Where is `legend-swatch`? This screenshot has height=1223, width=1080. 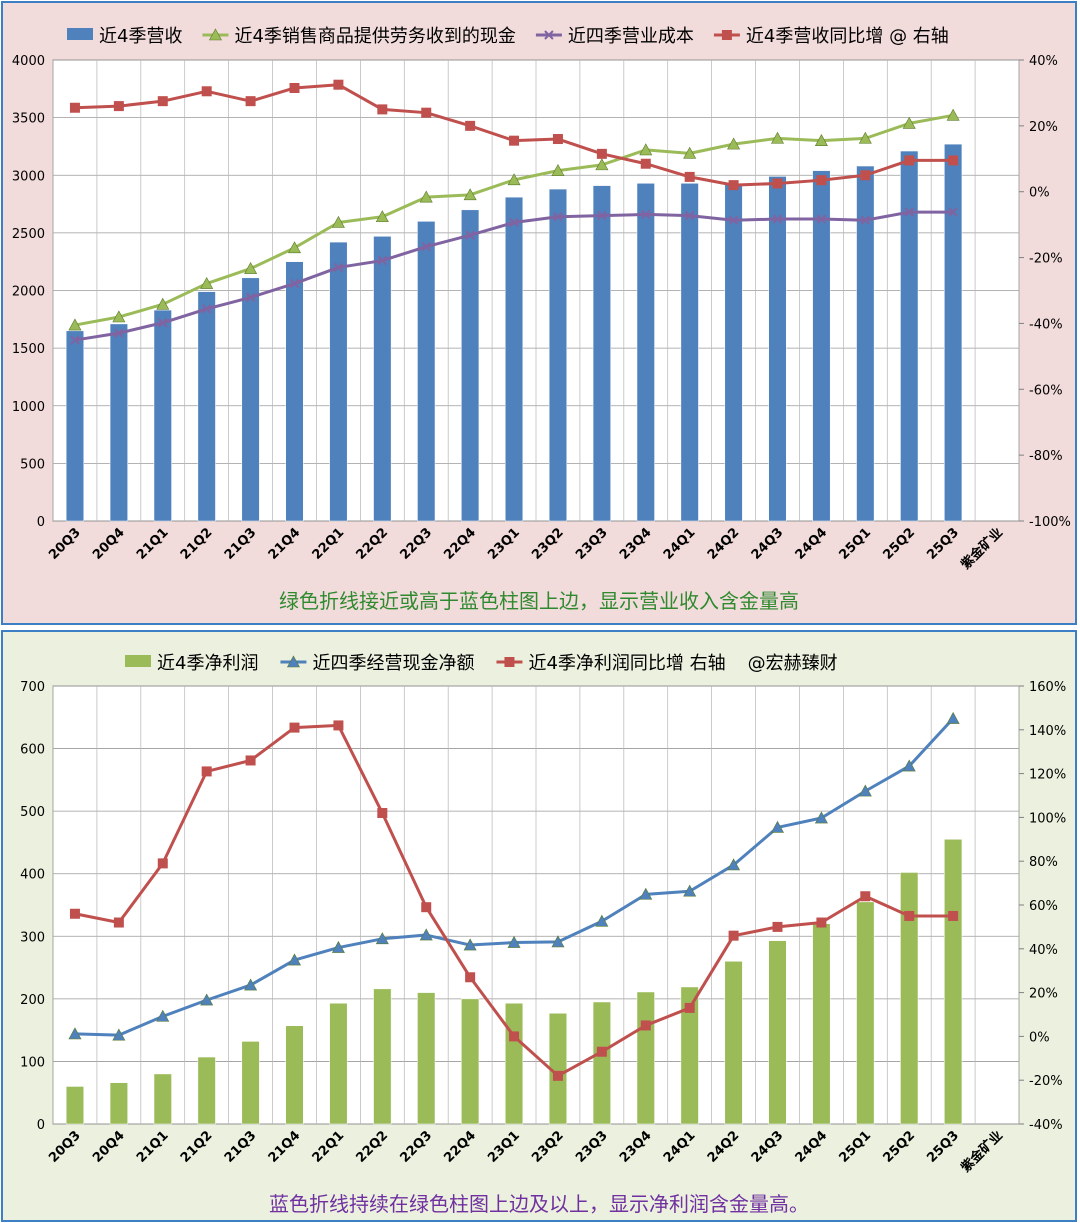
legend-swatch is located at coordinates (80, 34).